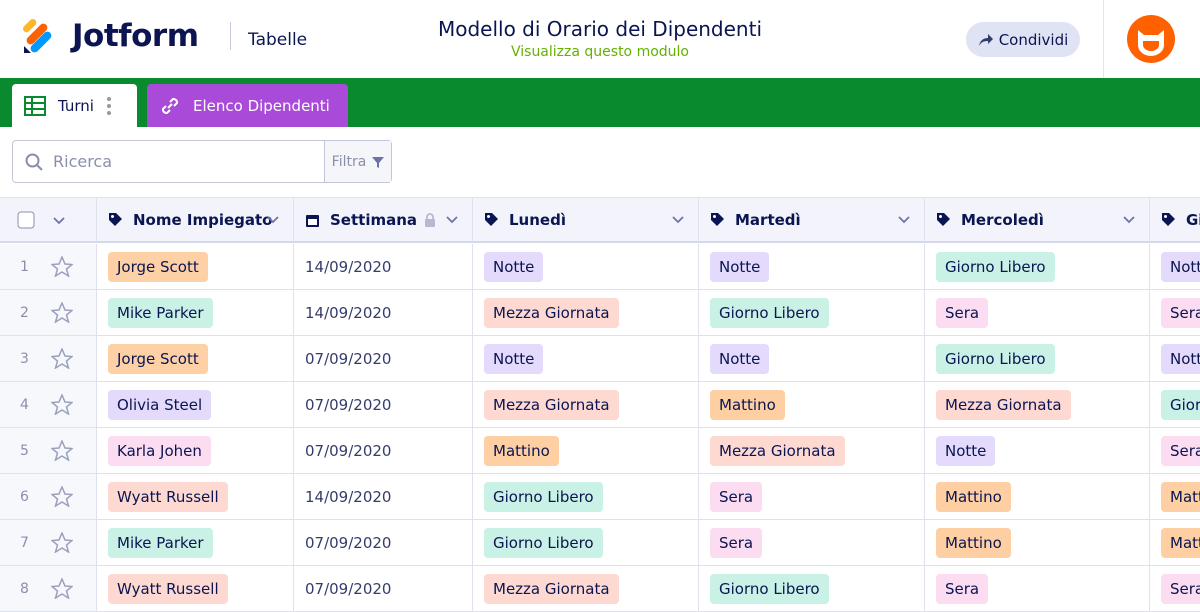 The height and width of the screenshot is (612, 1200). Describe the element at coordinates (812, 220) in the screenshot. I see `column-header: Martedì` at that location.